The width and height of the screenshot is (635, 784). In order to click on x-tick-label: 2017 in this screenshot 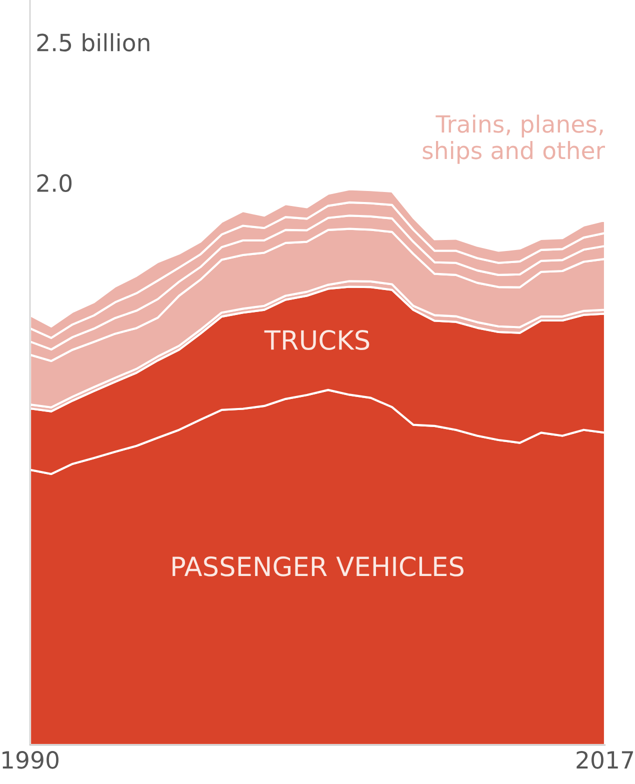, I will do `click(605, 759)`.